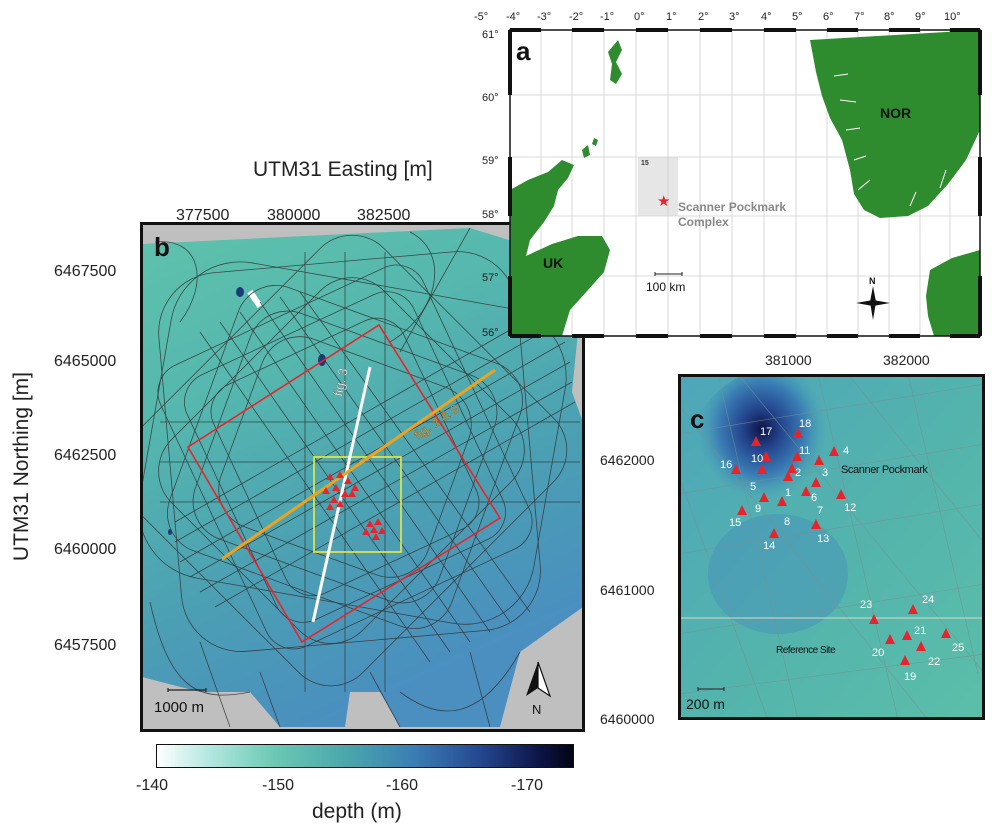  I want to click on panel-c-x-tick: 382000, so click(906, 360).